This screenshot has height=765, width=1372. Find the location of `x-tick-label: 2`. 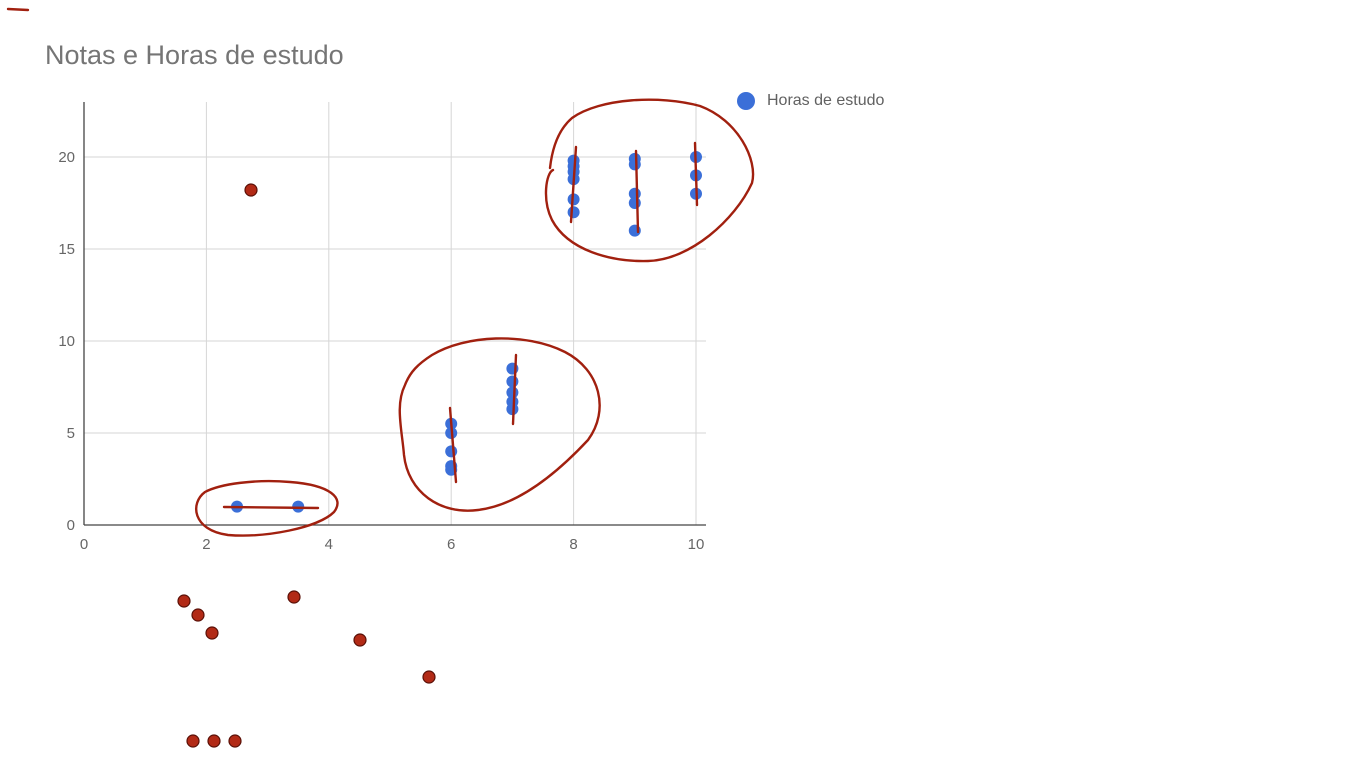

x-tick-label: 2 is located at coordinates (206, 544).